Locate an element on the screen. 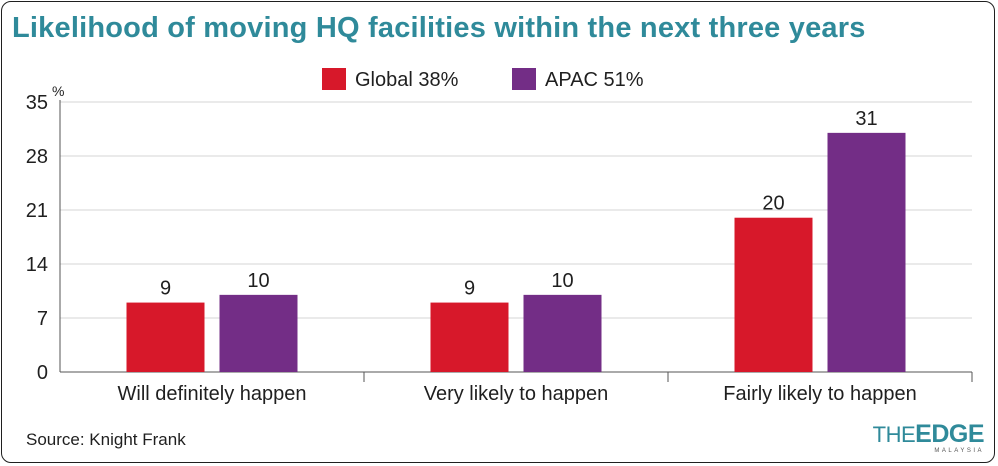  data-label: 31 is located at coordinates (866, 119).